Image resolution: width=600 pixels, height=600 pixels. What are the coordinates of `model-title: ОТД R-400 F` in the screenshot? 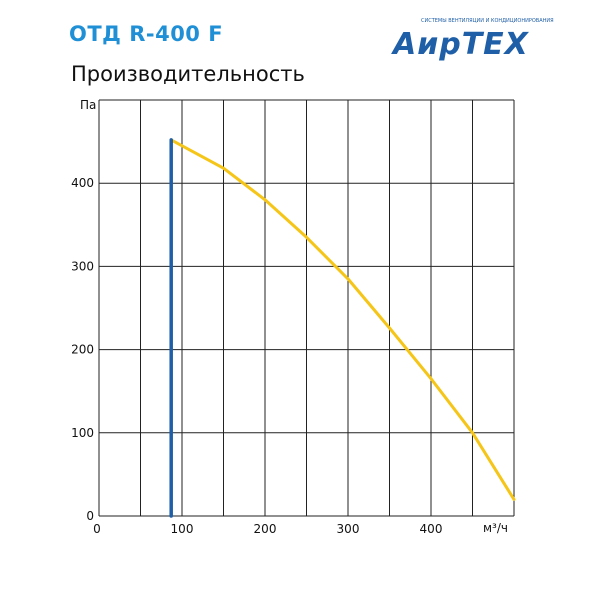 It's located at (146, 34).